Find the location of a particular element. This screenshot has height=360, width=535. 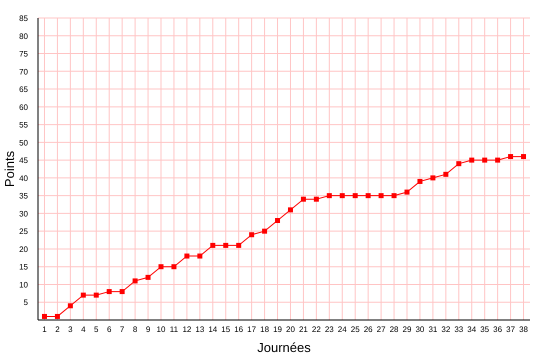

x-tick-label: 18 is located at coordinates (265, 329).